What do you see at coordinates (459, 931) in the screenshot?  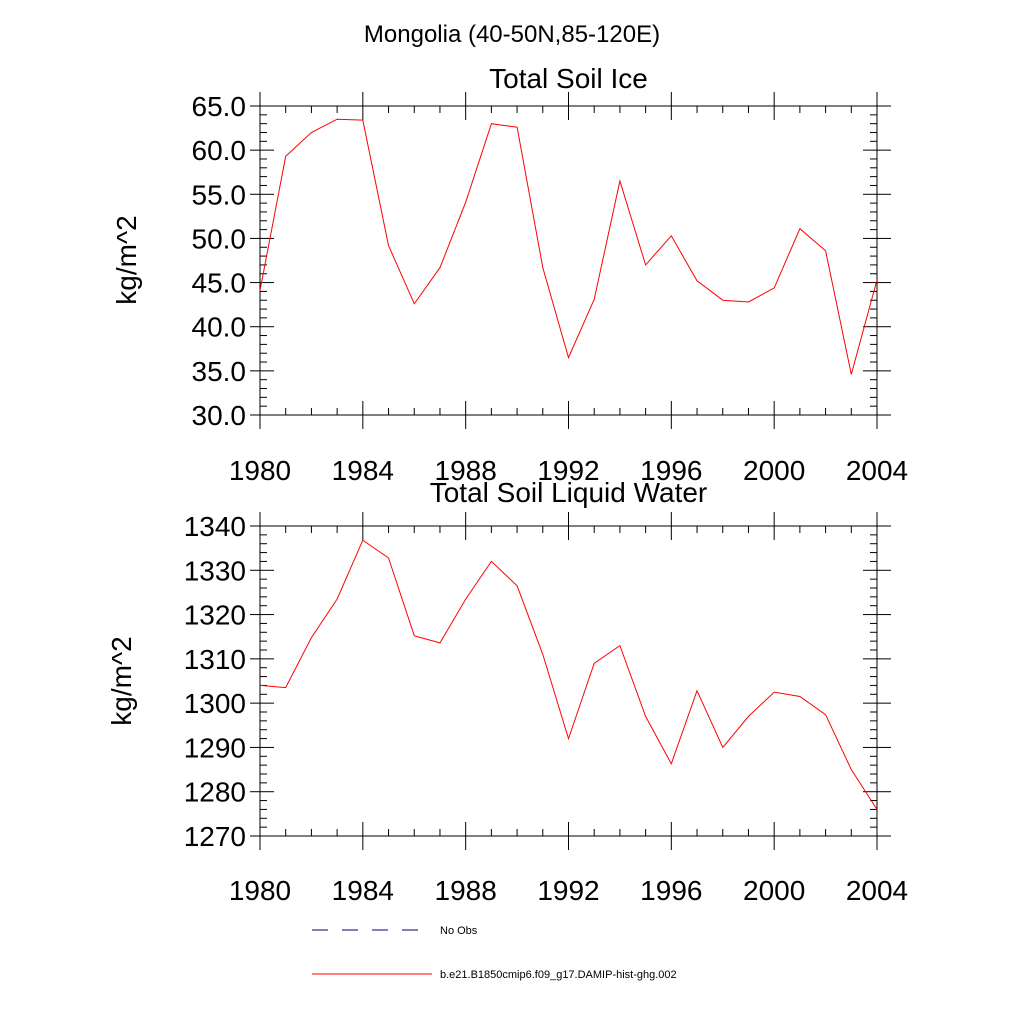 I see `legend-label-no-obs: No Obs` at bounding box center [459, 931].